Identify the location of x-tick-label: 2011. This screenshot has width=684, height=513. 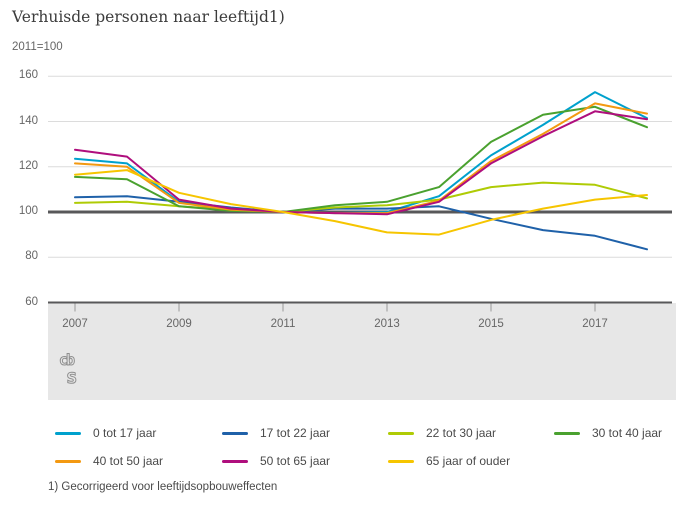
(283, 324).